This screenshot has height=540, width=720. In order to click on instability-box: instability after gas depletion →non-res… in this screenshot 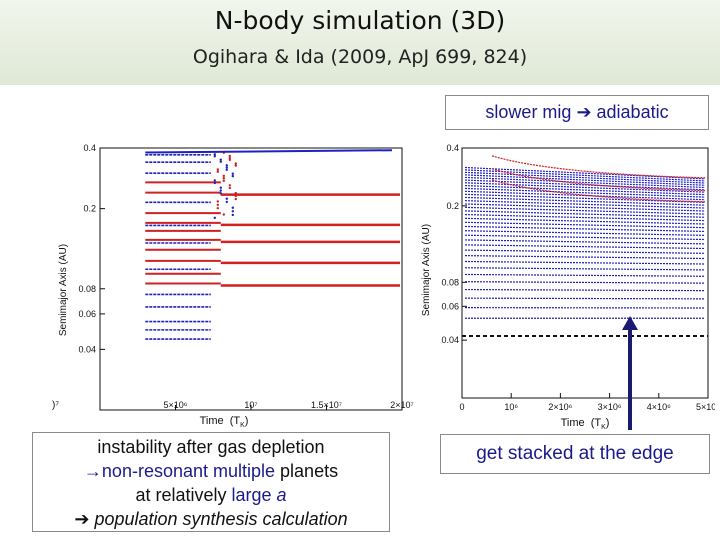, I will do `click(211, 482)`.